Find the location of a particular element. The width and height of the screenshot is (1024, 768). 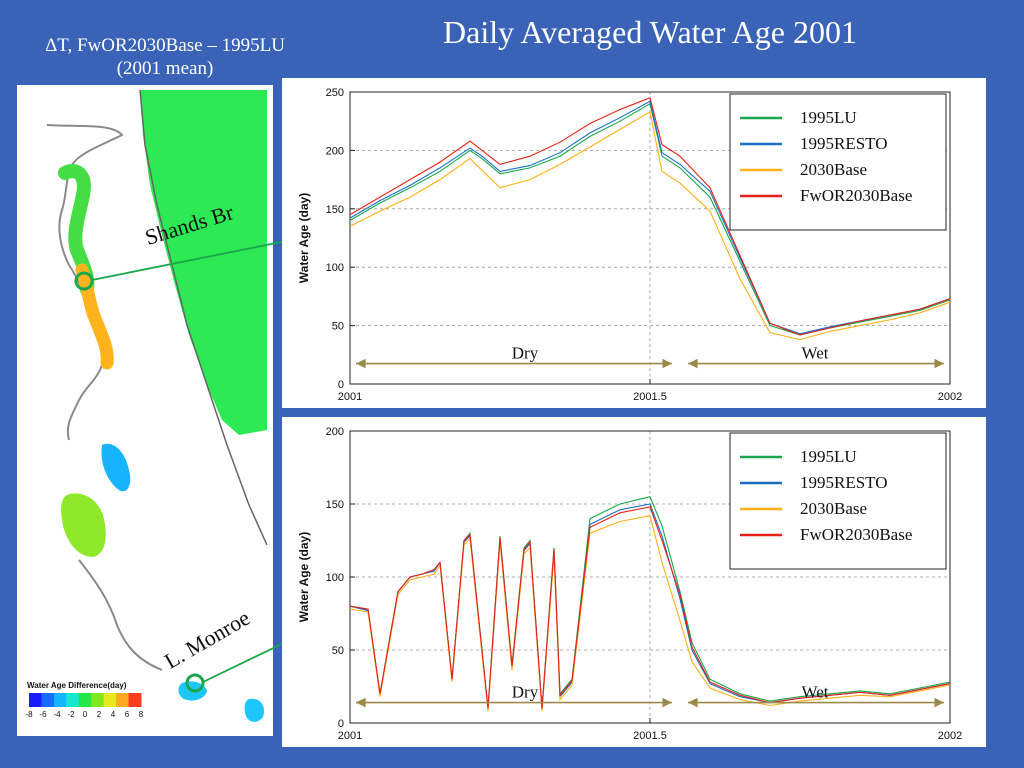

coastline is located at coordinates (203, 317).